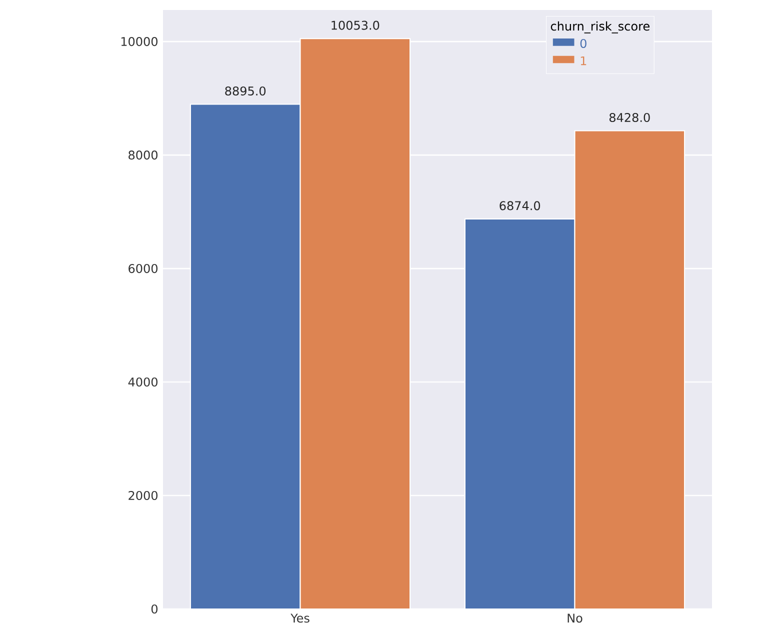 This screenshot has width=777, height=640. What do you see at coordinates (143, 382) in the screenshot?
I see `y-tick-label: 4000` at bounding box center [143, 382].